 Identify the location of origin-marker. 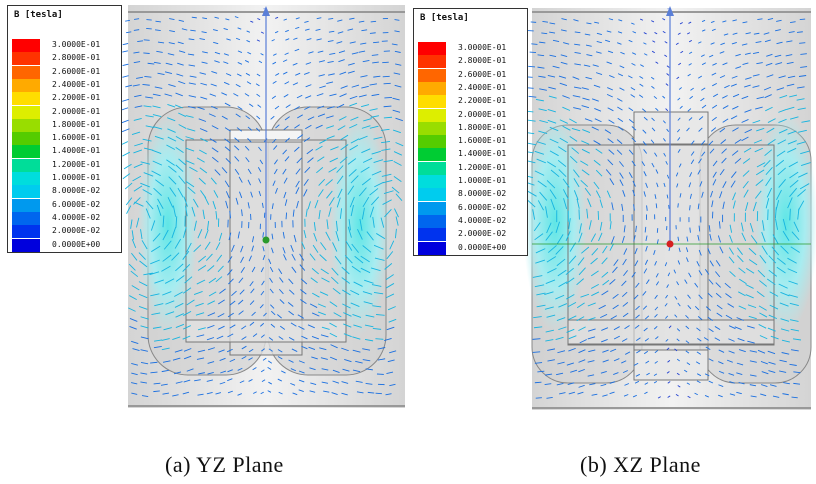
(266, 240).